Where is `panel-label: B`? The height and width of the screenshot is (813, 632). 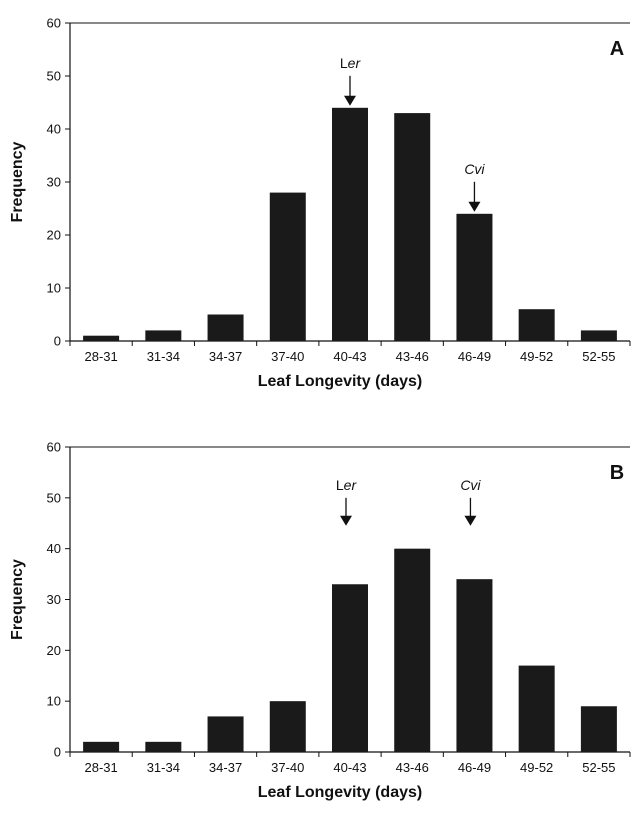 panel-label: B is located at coordinates (617, 473).